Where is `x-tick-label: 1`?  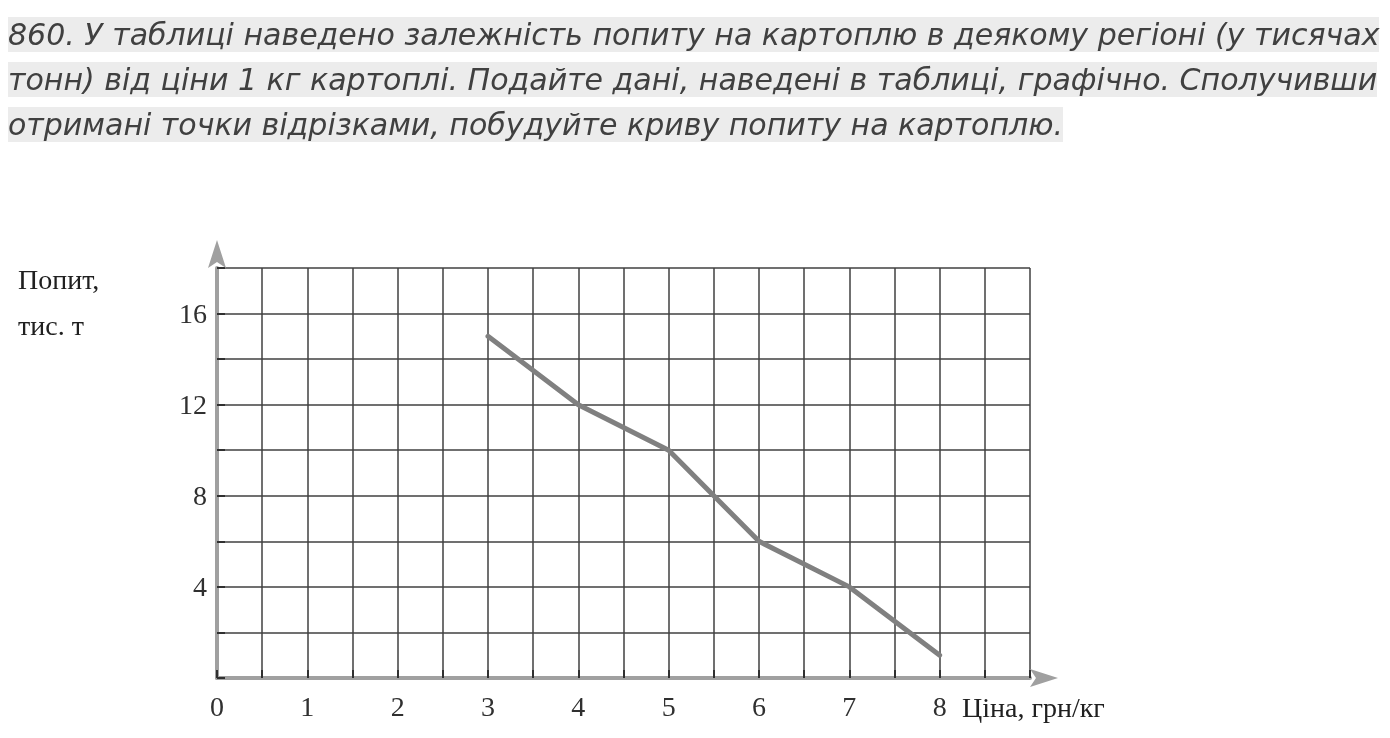
x-tick-label: 1 is located at coordinates (307, 706).